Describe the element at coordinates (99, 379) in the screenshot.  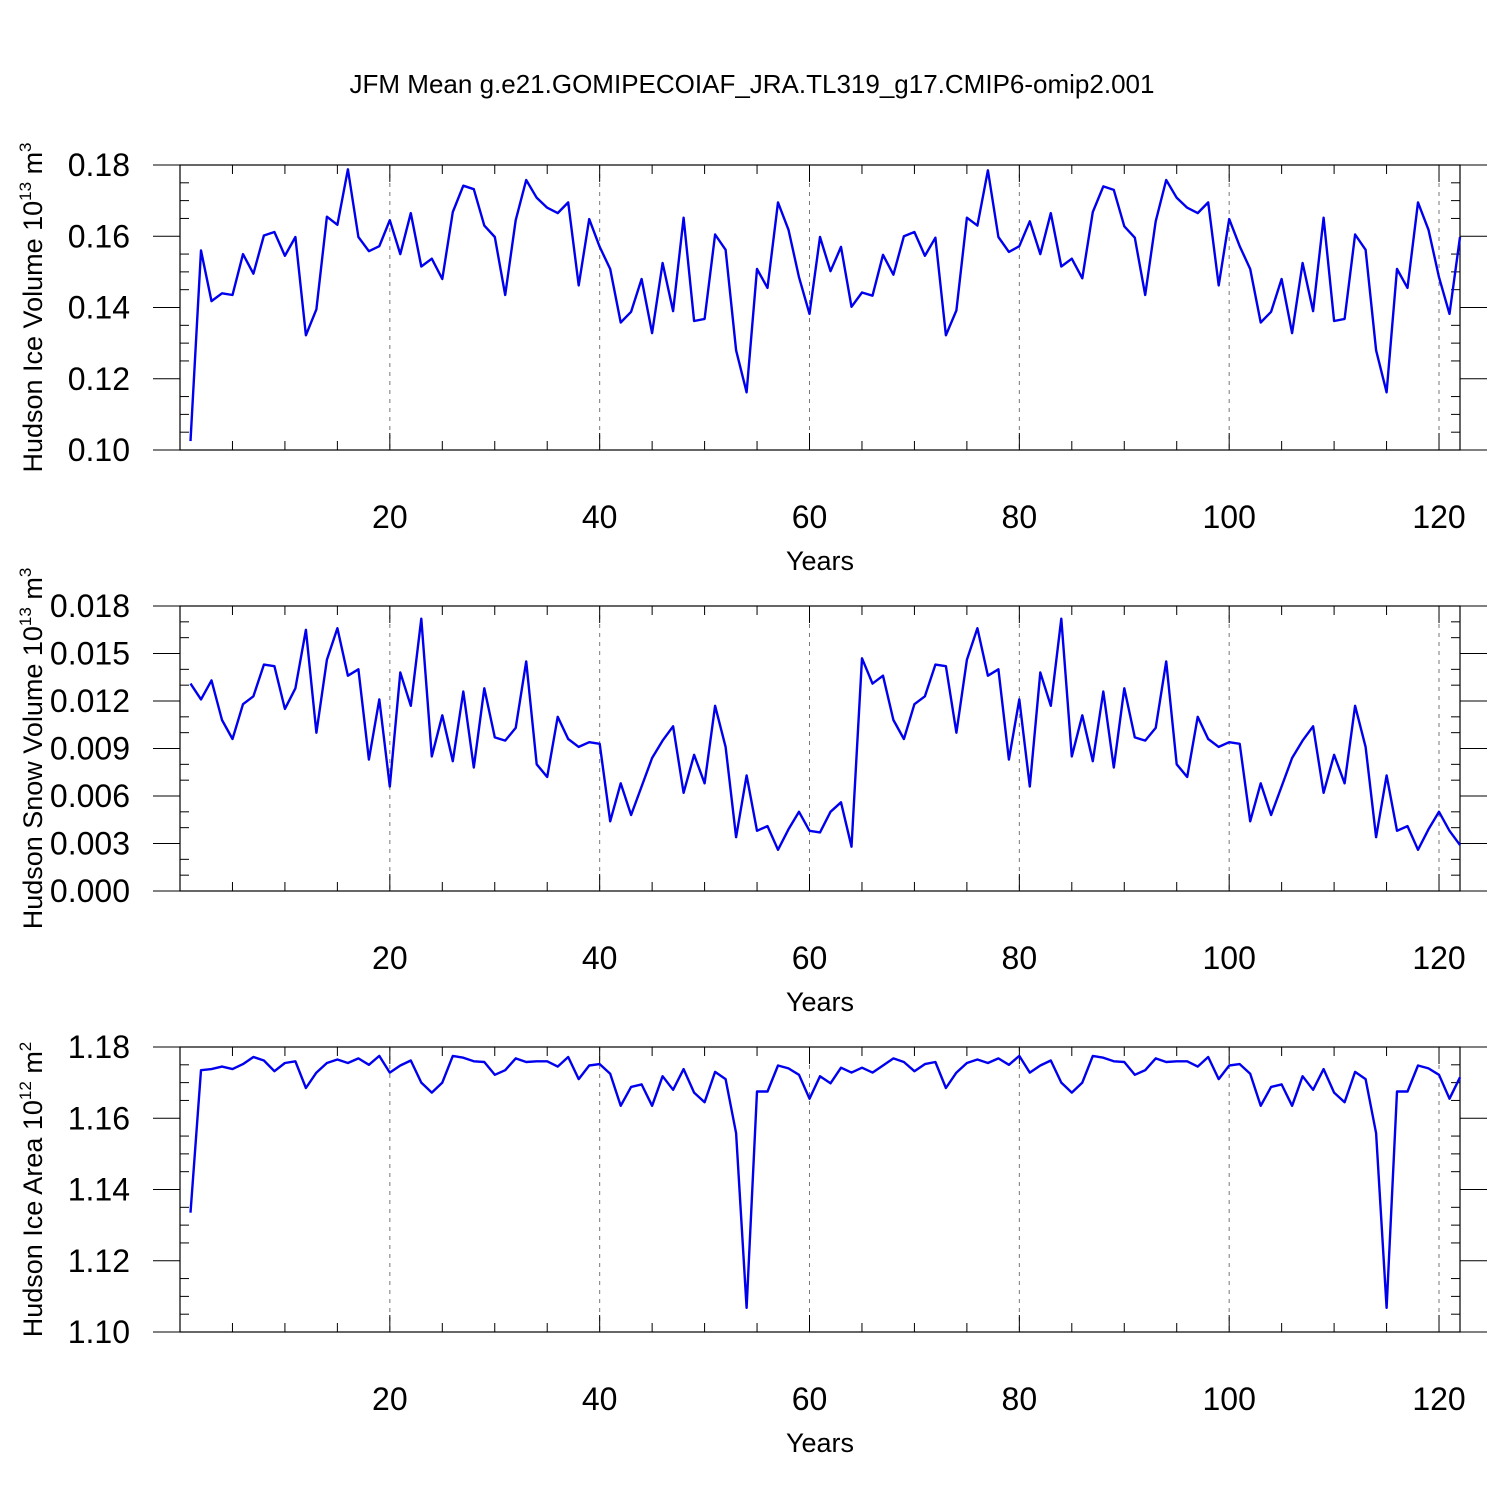
I see `ice-volume-y-tick-label: 0.12` at that location.